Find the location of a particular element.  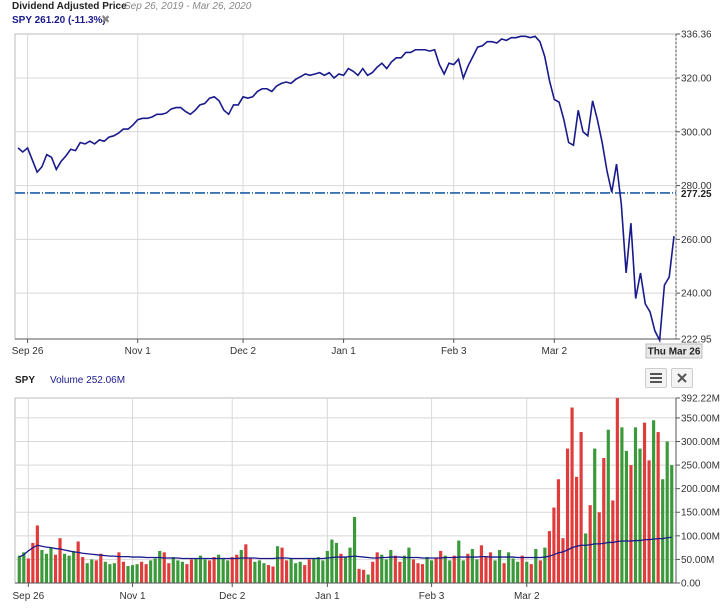

volume-y-tick-label: 350.00M is located at coordinates (700, 418).